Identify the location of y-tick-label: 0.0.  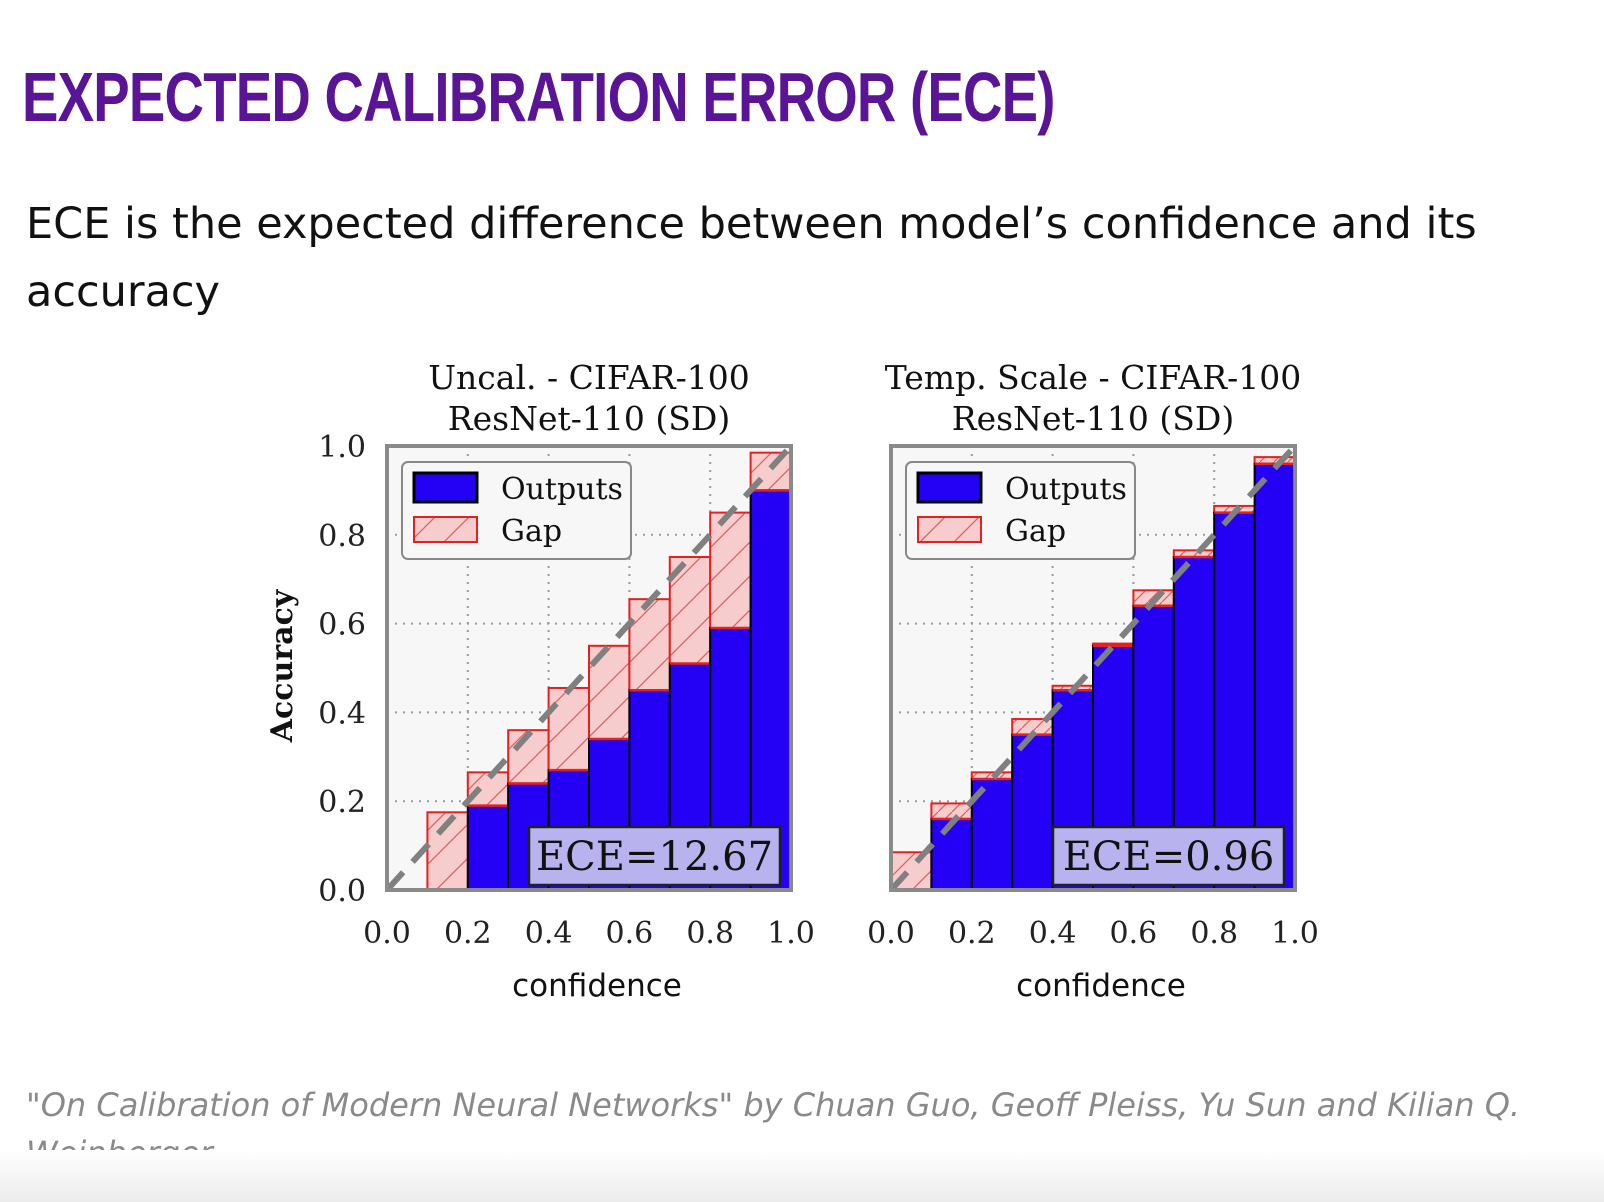
(342, 891).